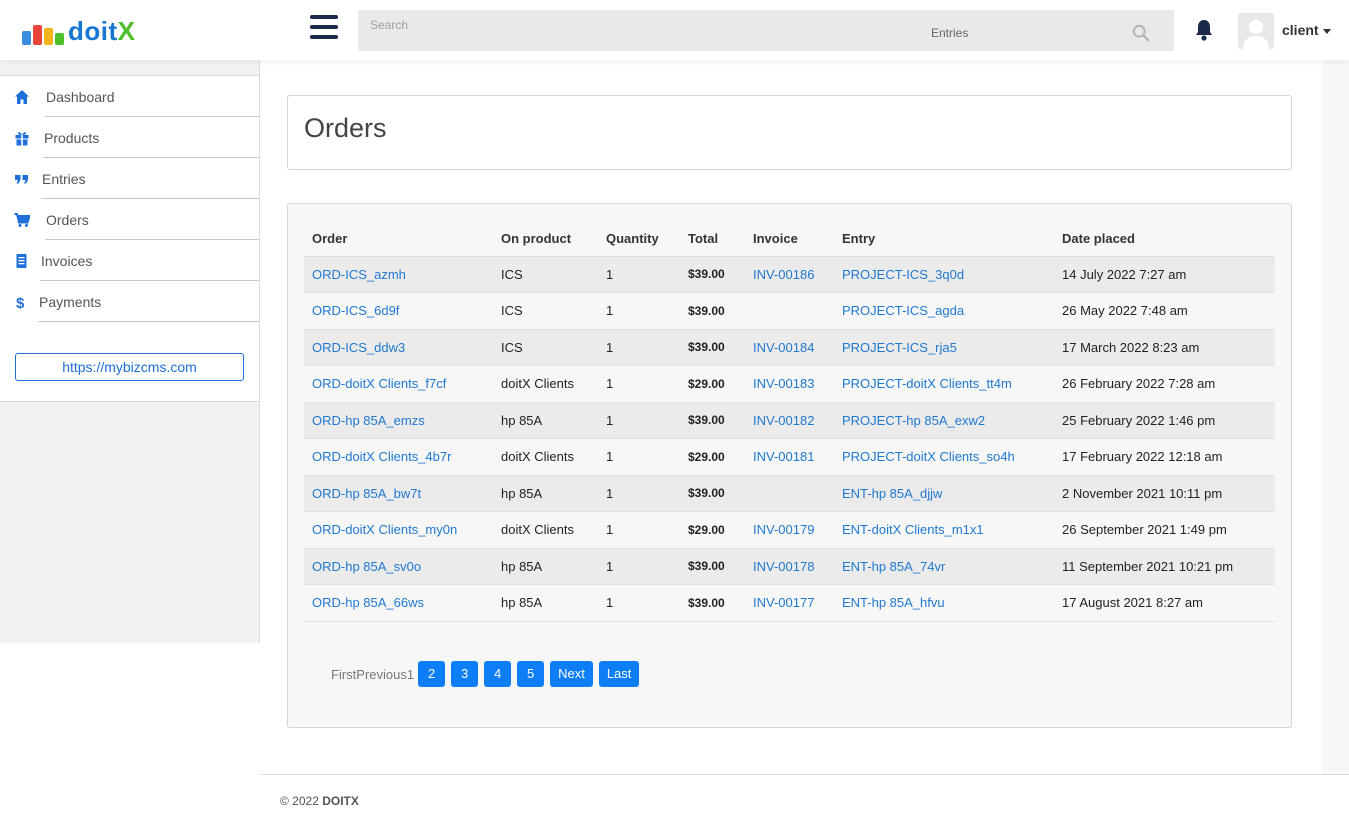 This screenshot has height=825, width=1349. Describe the element at coordinates (927, 384) in the screenshot. I see `entry-link: PROJECT-doitX Clients_tt4m` at that location.